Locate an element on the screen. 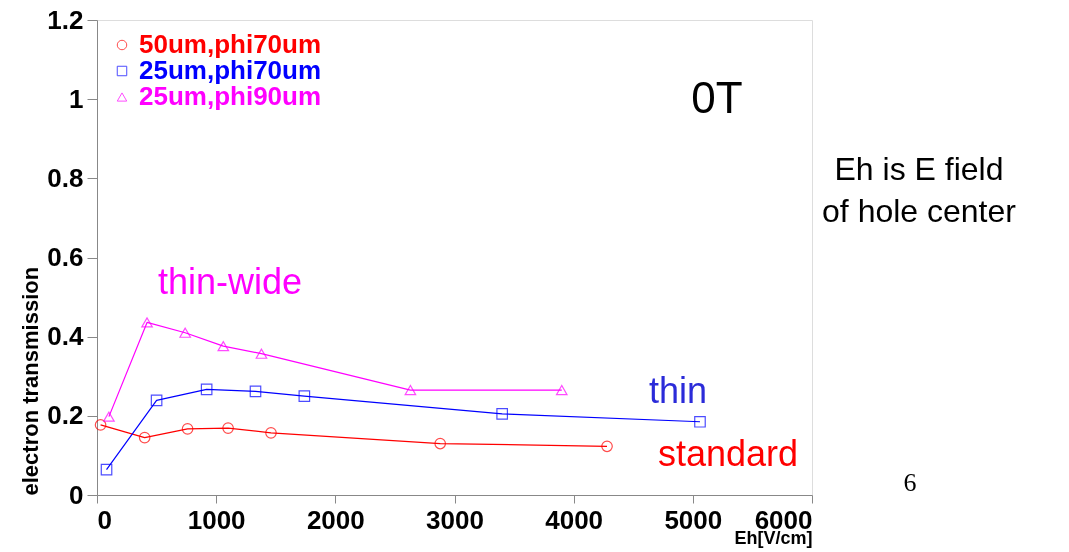 The width and height of the screenshot is (1069, 552). x-tick-label: 3000 is located at coordinates (455, 519).